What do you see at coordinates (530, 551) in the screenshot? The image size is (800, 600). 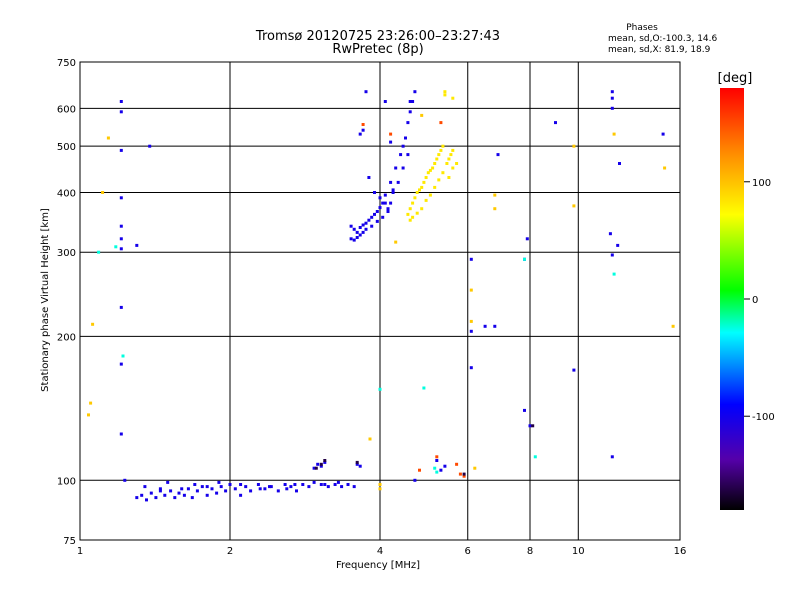 I see `x-tick-label: 8` at bounding box center [530, 551].